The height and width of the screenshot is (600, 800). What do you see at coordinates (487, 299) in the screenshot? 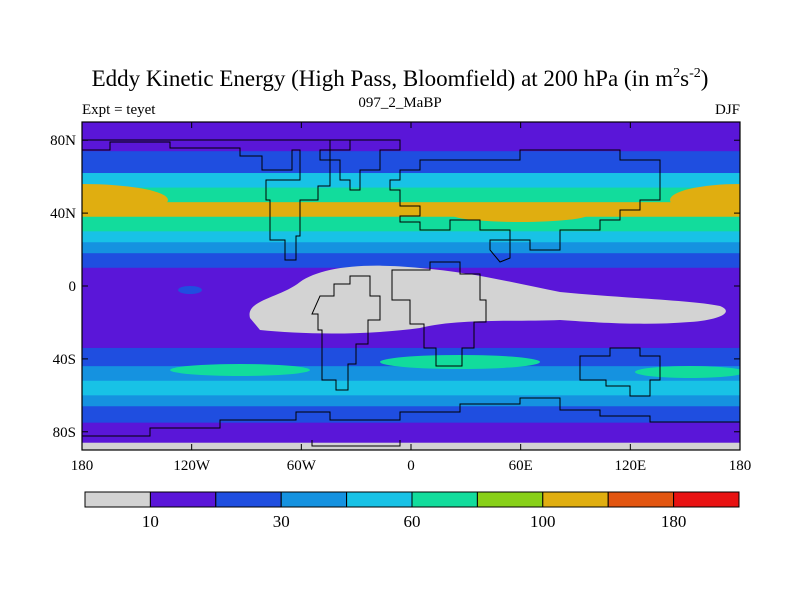
I see `tropical-low-eke-region` at bounding box center [487, 299].